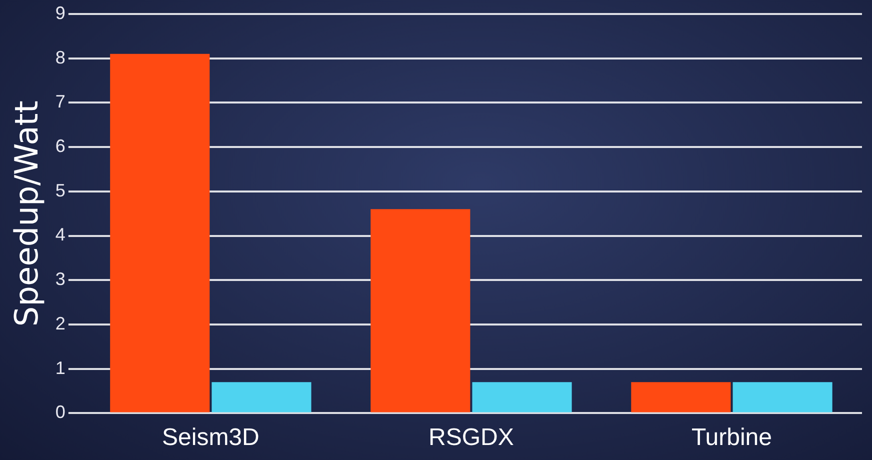 Image resolution: width=872 pixels, height=460 pixels. Describe the element at coordinates (60, 279) in the screenshot. I see `y-tick-label: 3` at that location.